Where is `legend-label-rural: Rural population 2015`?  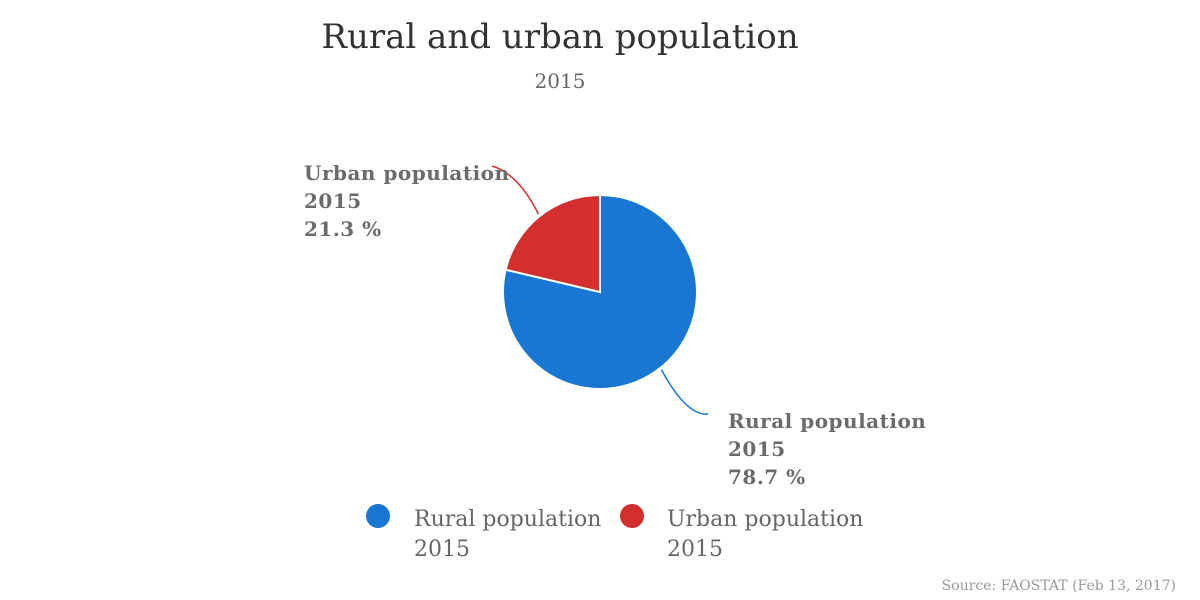 legend-label-rural: Rural population 2015 is located at coordinates (507, 534).